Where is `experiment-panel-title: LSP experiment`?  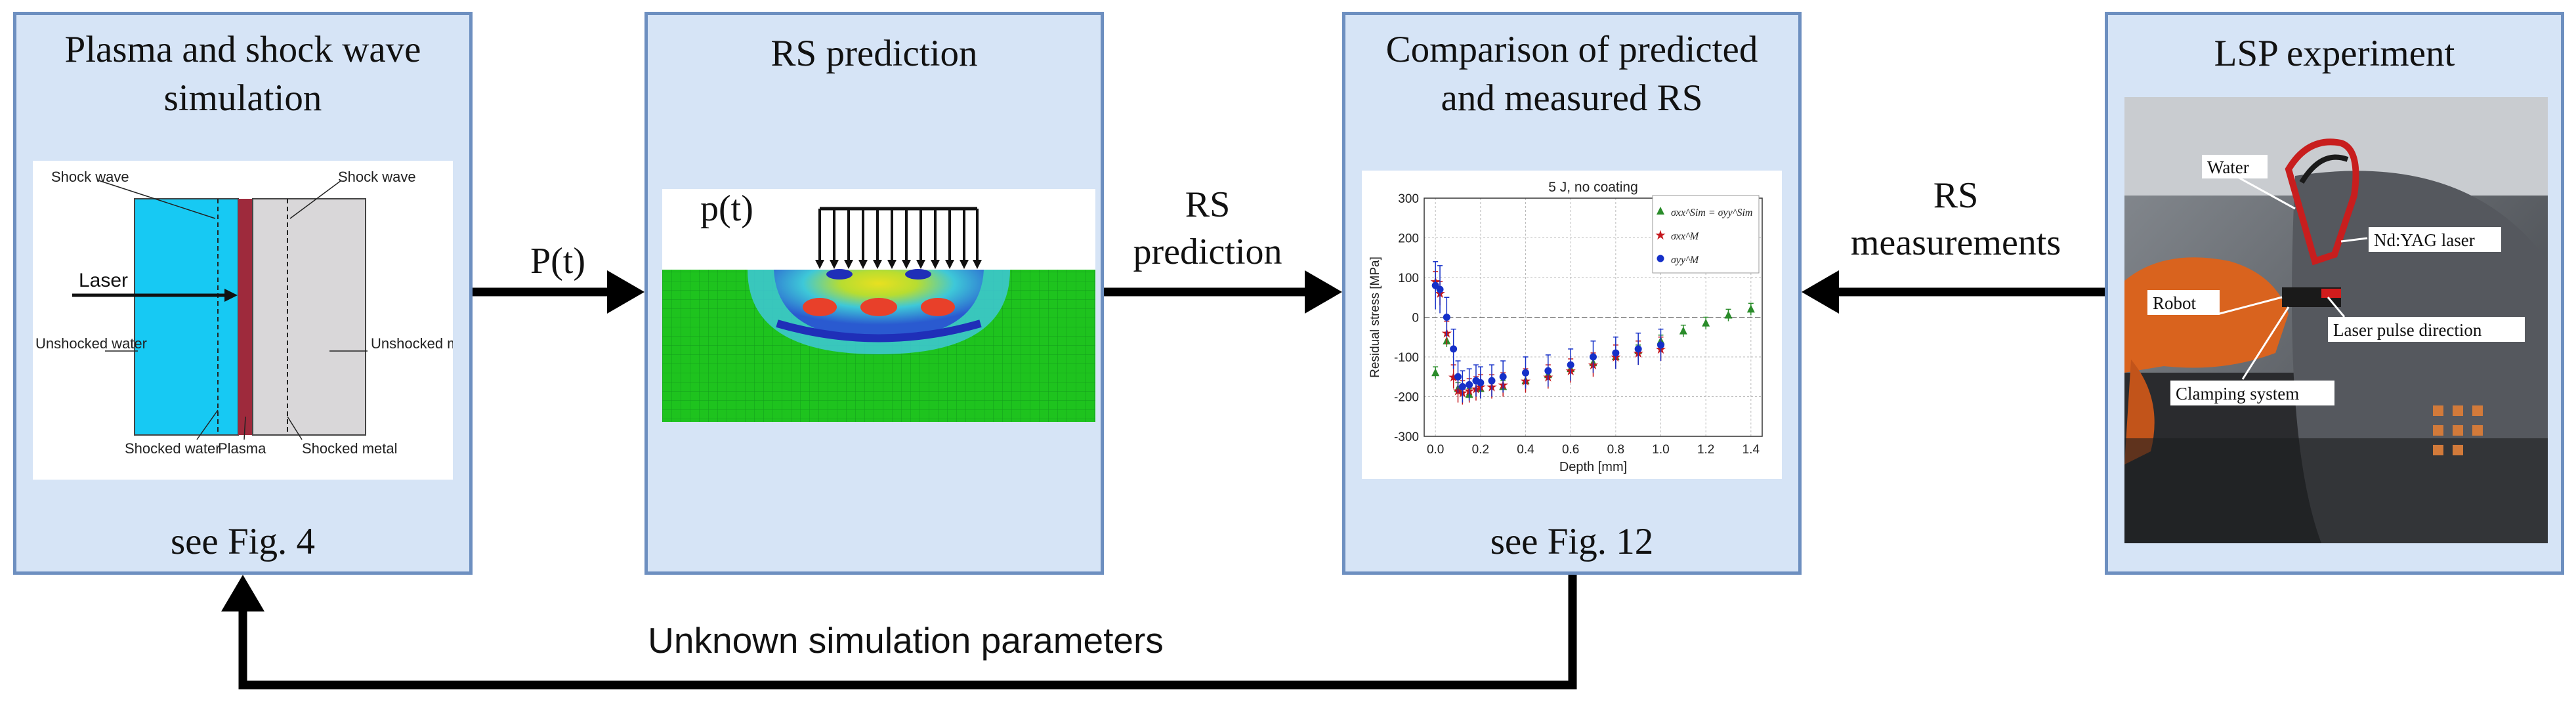 experiment-panel-title: LSP experiment is located at coordinates (2334, 53).